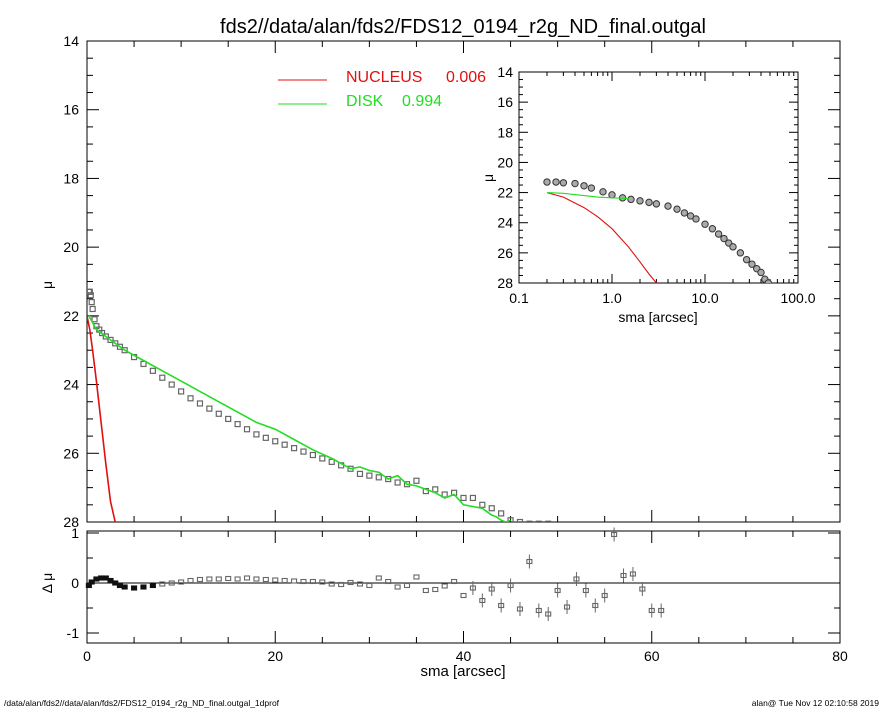 Image resolution: width=885 pixels, height=708 pixels. Describe the element at coordinates (71, 316) in the screenshot. I see `main-y-tick-label: 22` at that location.